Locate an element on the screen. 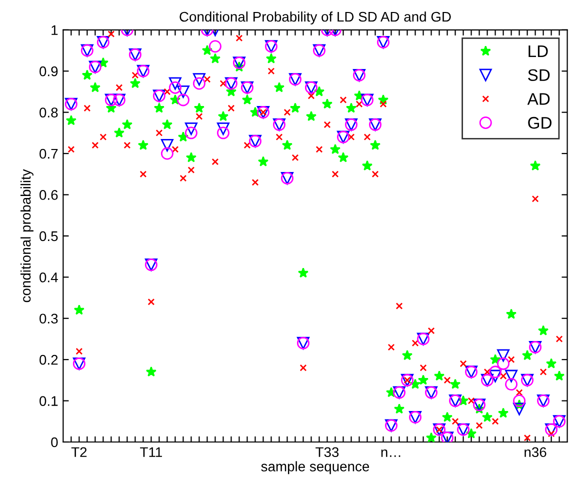 The width and height of the screenshot is (569, 482). y-tick-label: 0.8 is located at coordinates (49, 113).